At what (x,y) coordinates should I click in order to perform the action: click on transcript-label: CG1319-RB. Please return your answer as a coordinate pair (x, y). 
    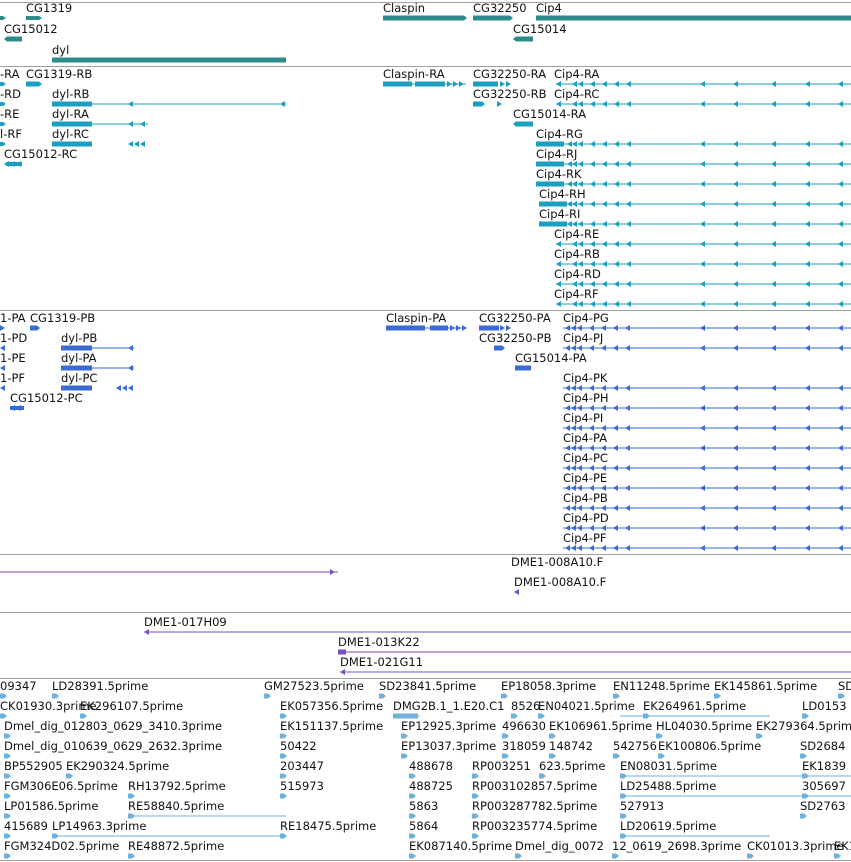
    Looking at the image, I should click on (59, 74).